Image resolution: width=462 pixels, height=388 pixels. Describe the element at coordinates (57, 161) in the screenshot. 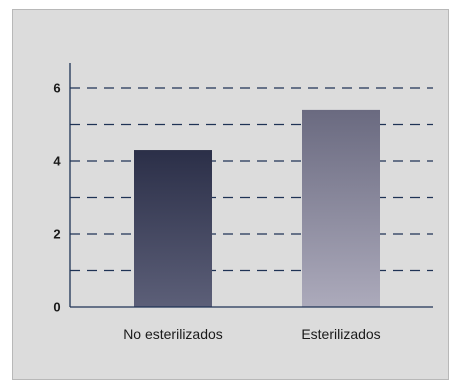

I see `y-tick-label: 4` at that location.